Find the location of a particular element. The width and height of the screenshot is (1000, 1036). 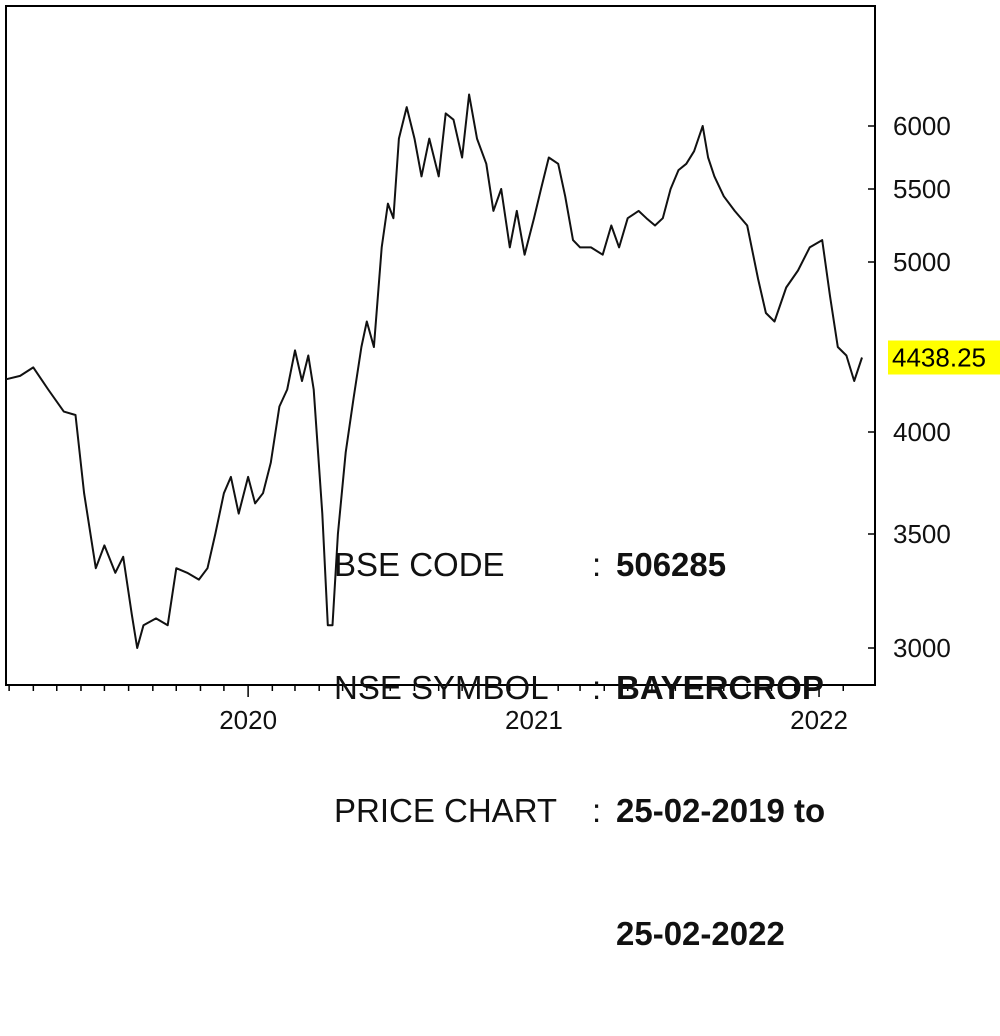

last-price-tag-box is located at coordinates (944, 357).